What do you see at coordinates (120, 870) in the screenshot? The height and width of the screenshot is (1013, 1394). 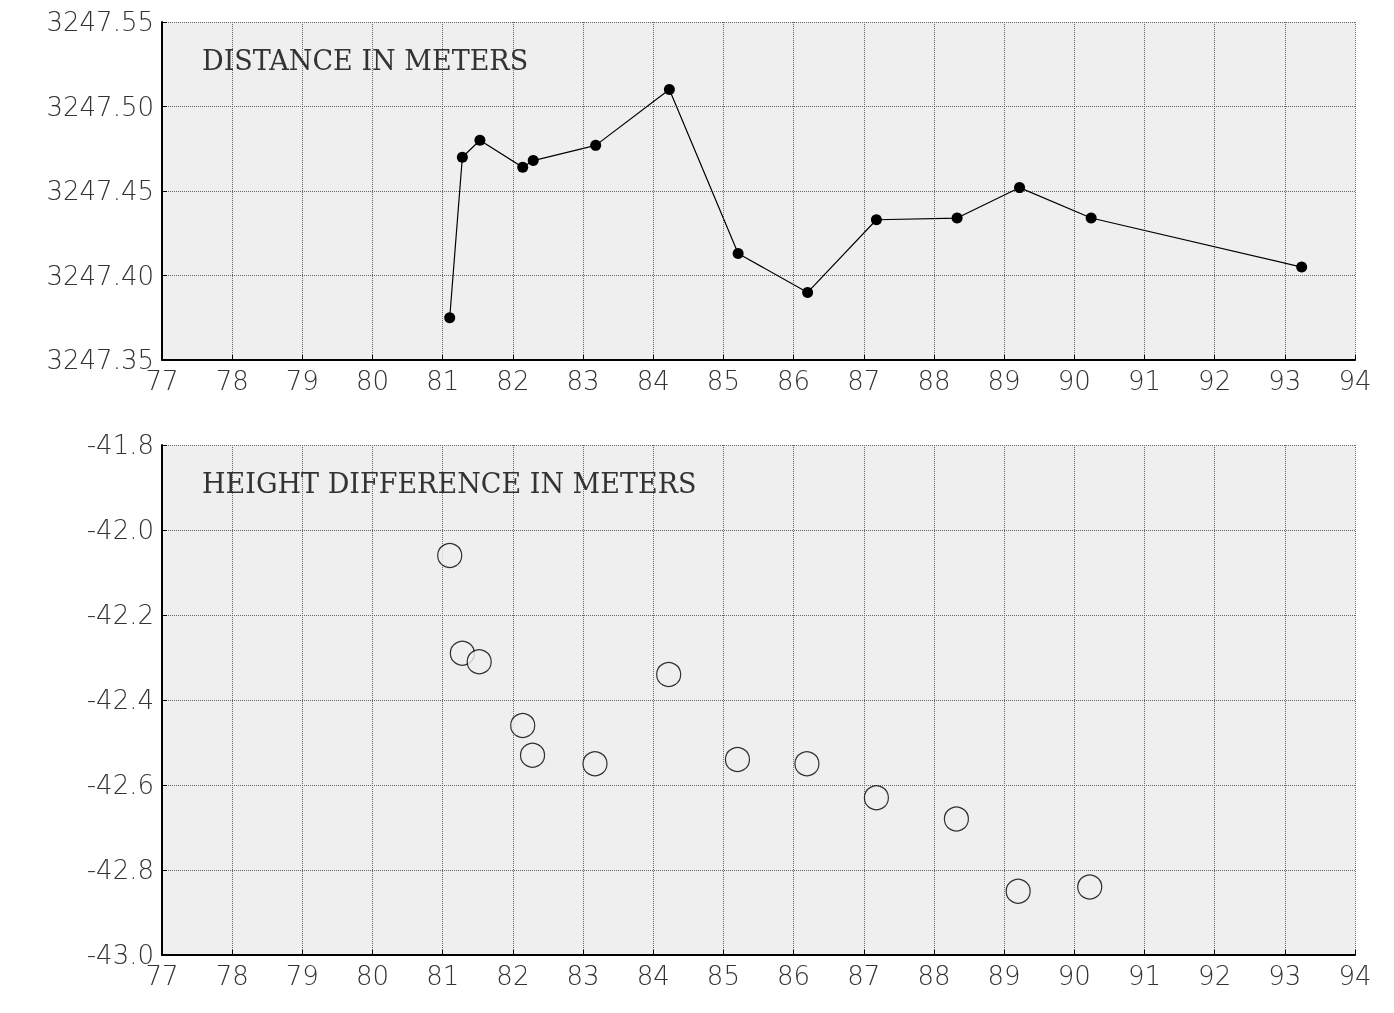 I see `y-tick-label: -42.8` at bounding box center [120, 870].